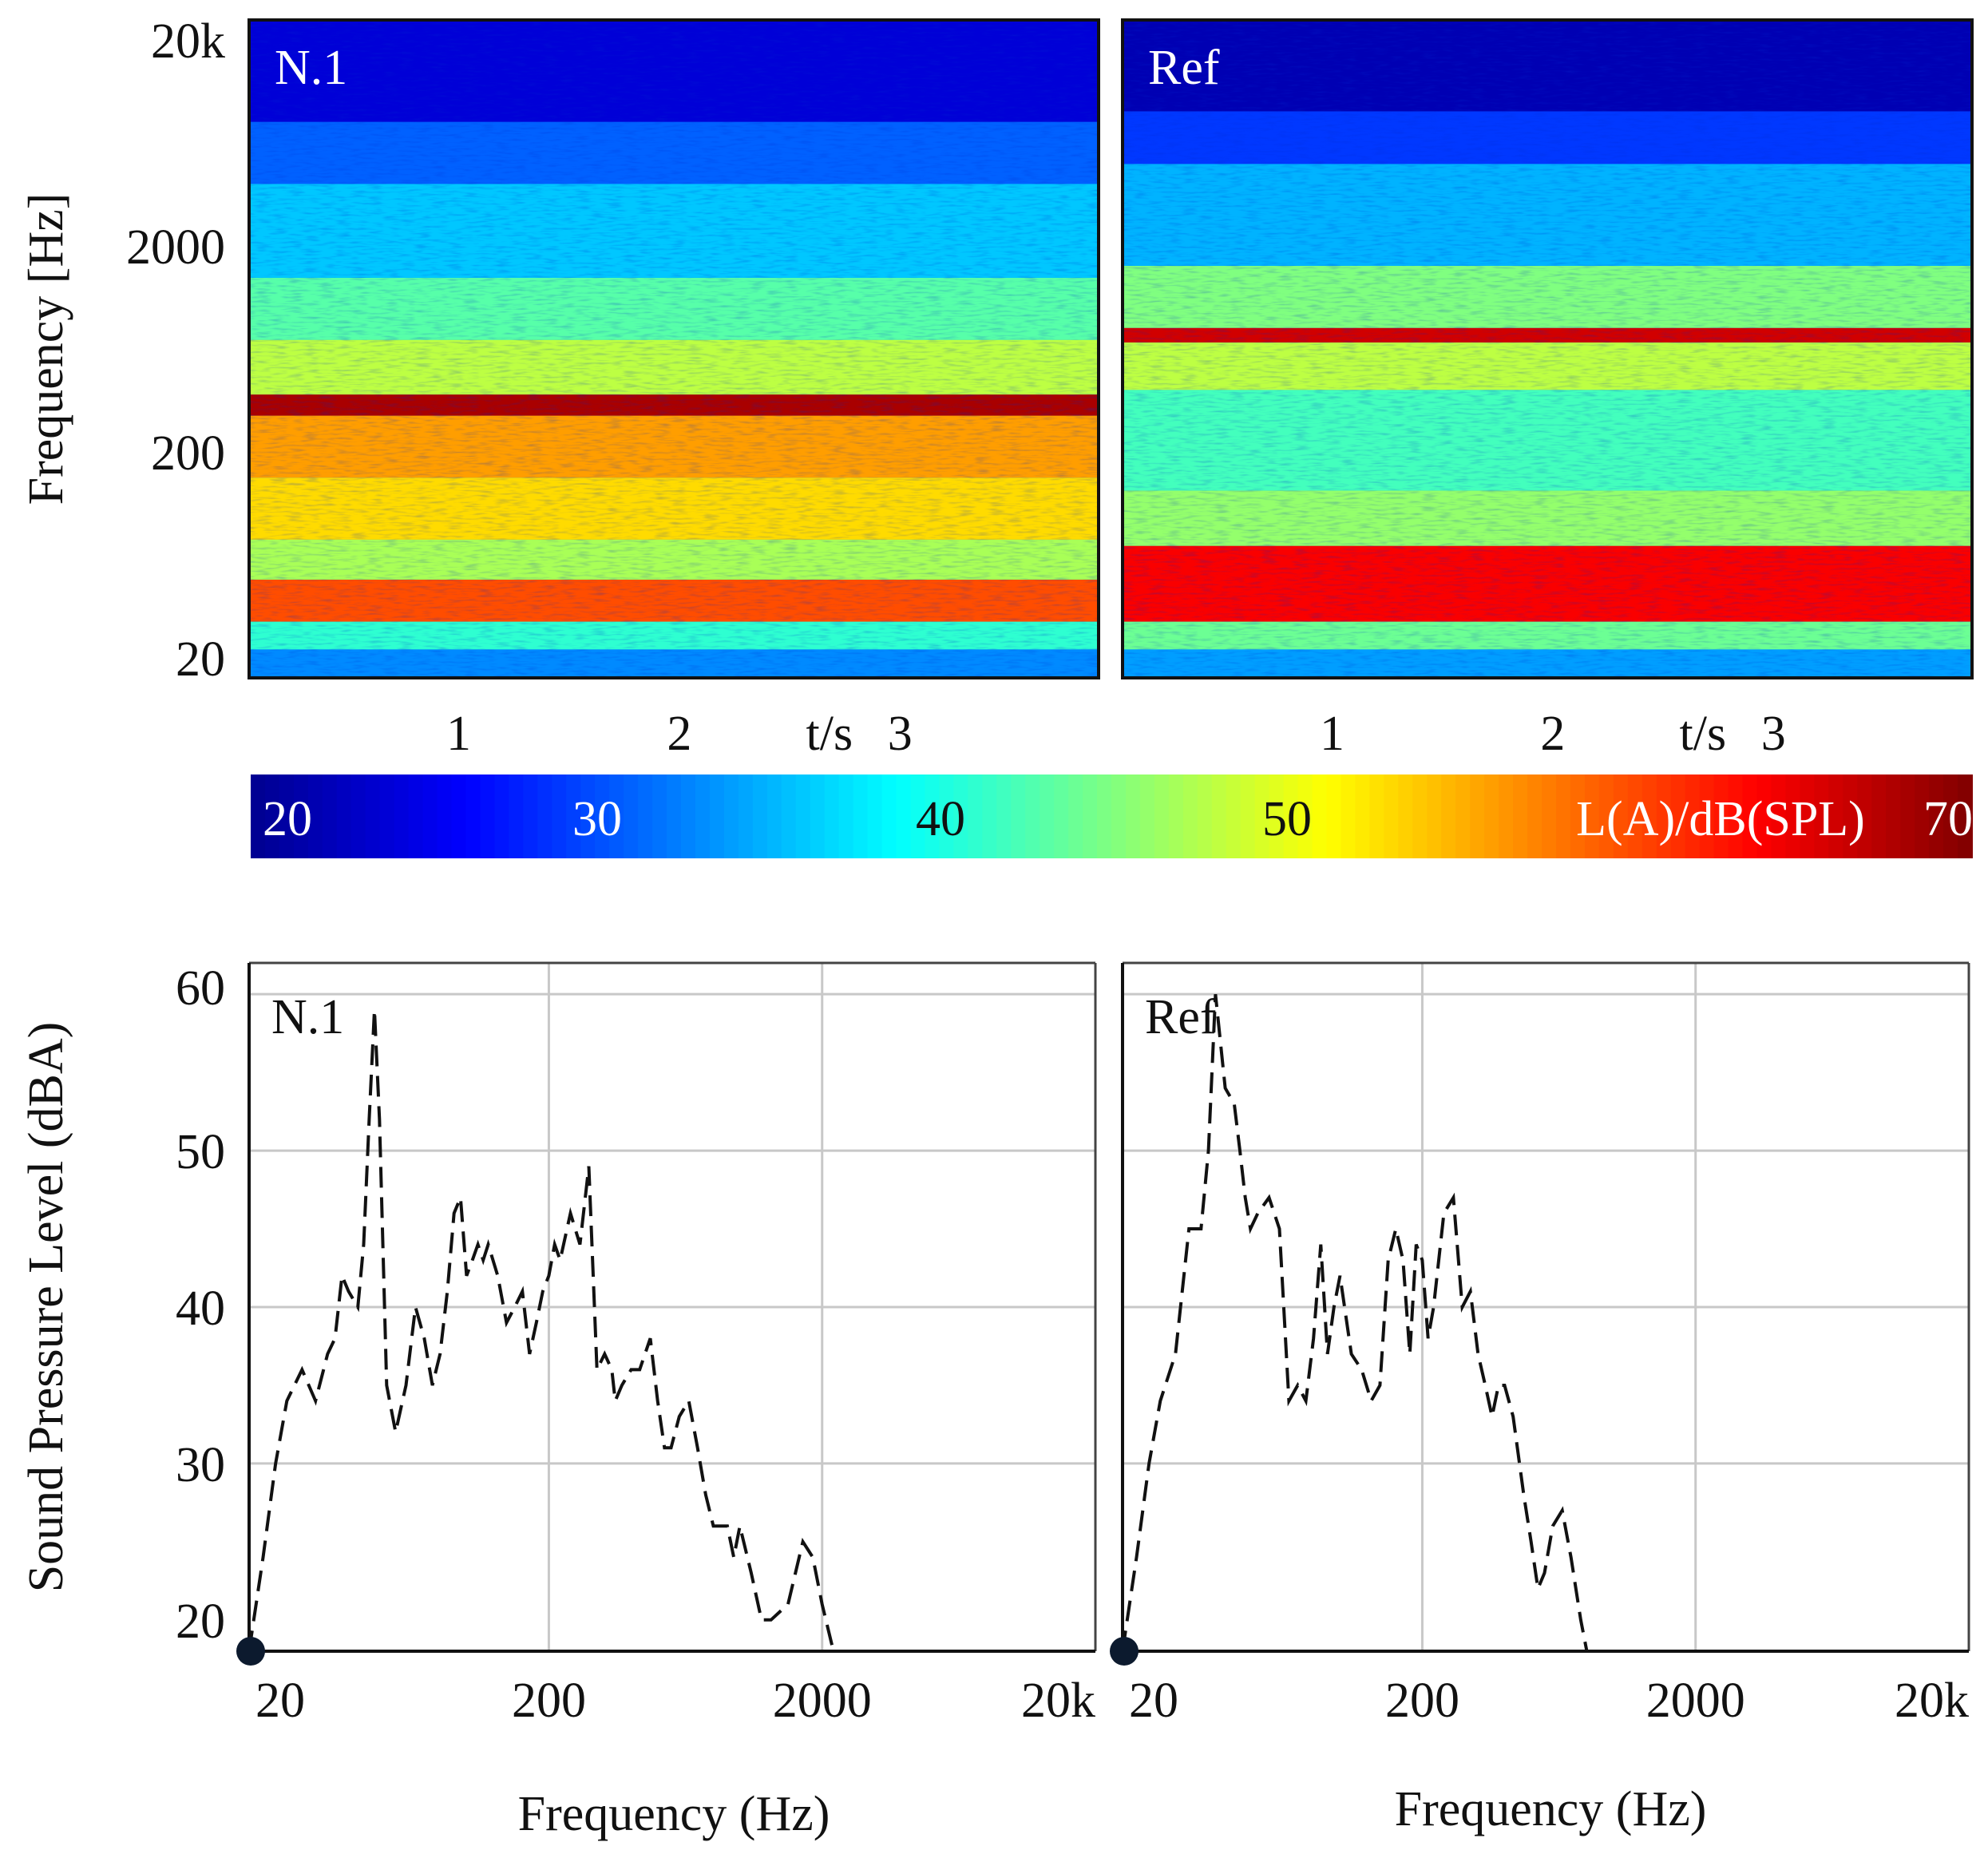 This screenshot has width=1988, height=1854. I want to click on spectrogram-x-tick: 3, so click(1773, 734).